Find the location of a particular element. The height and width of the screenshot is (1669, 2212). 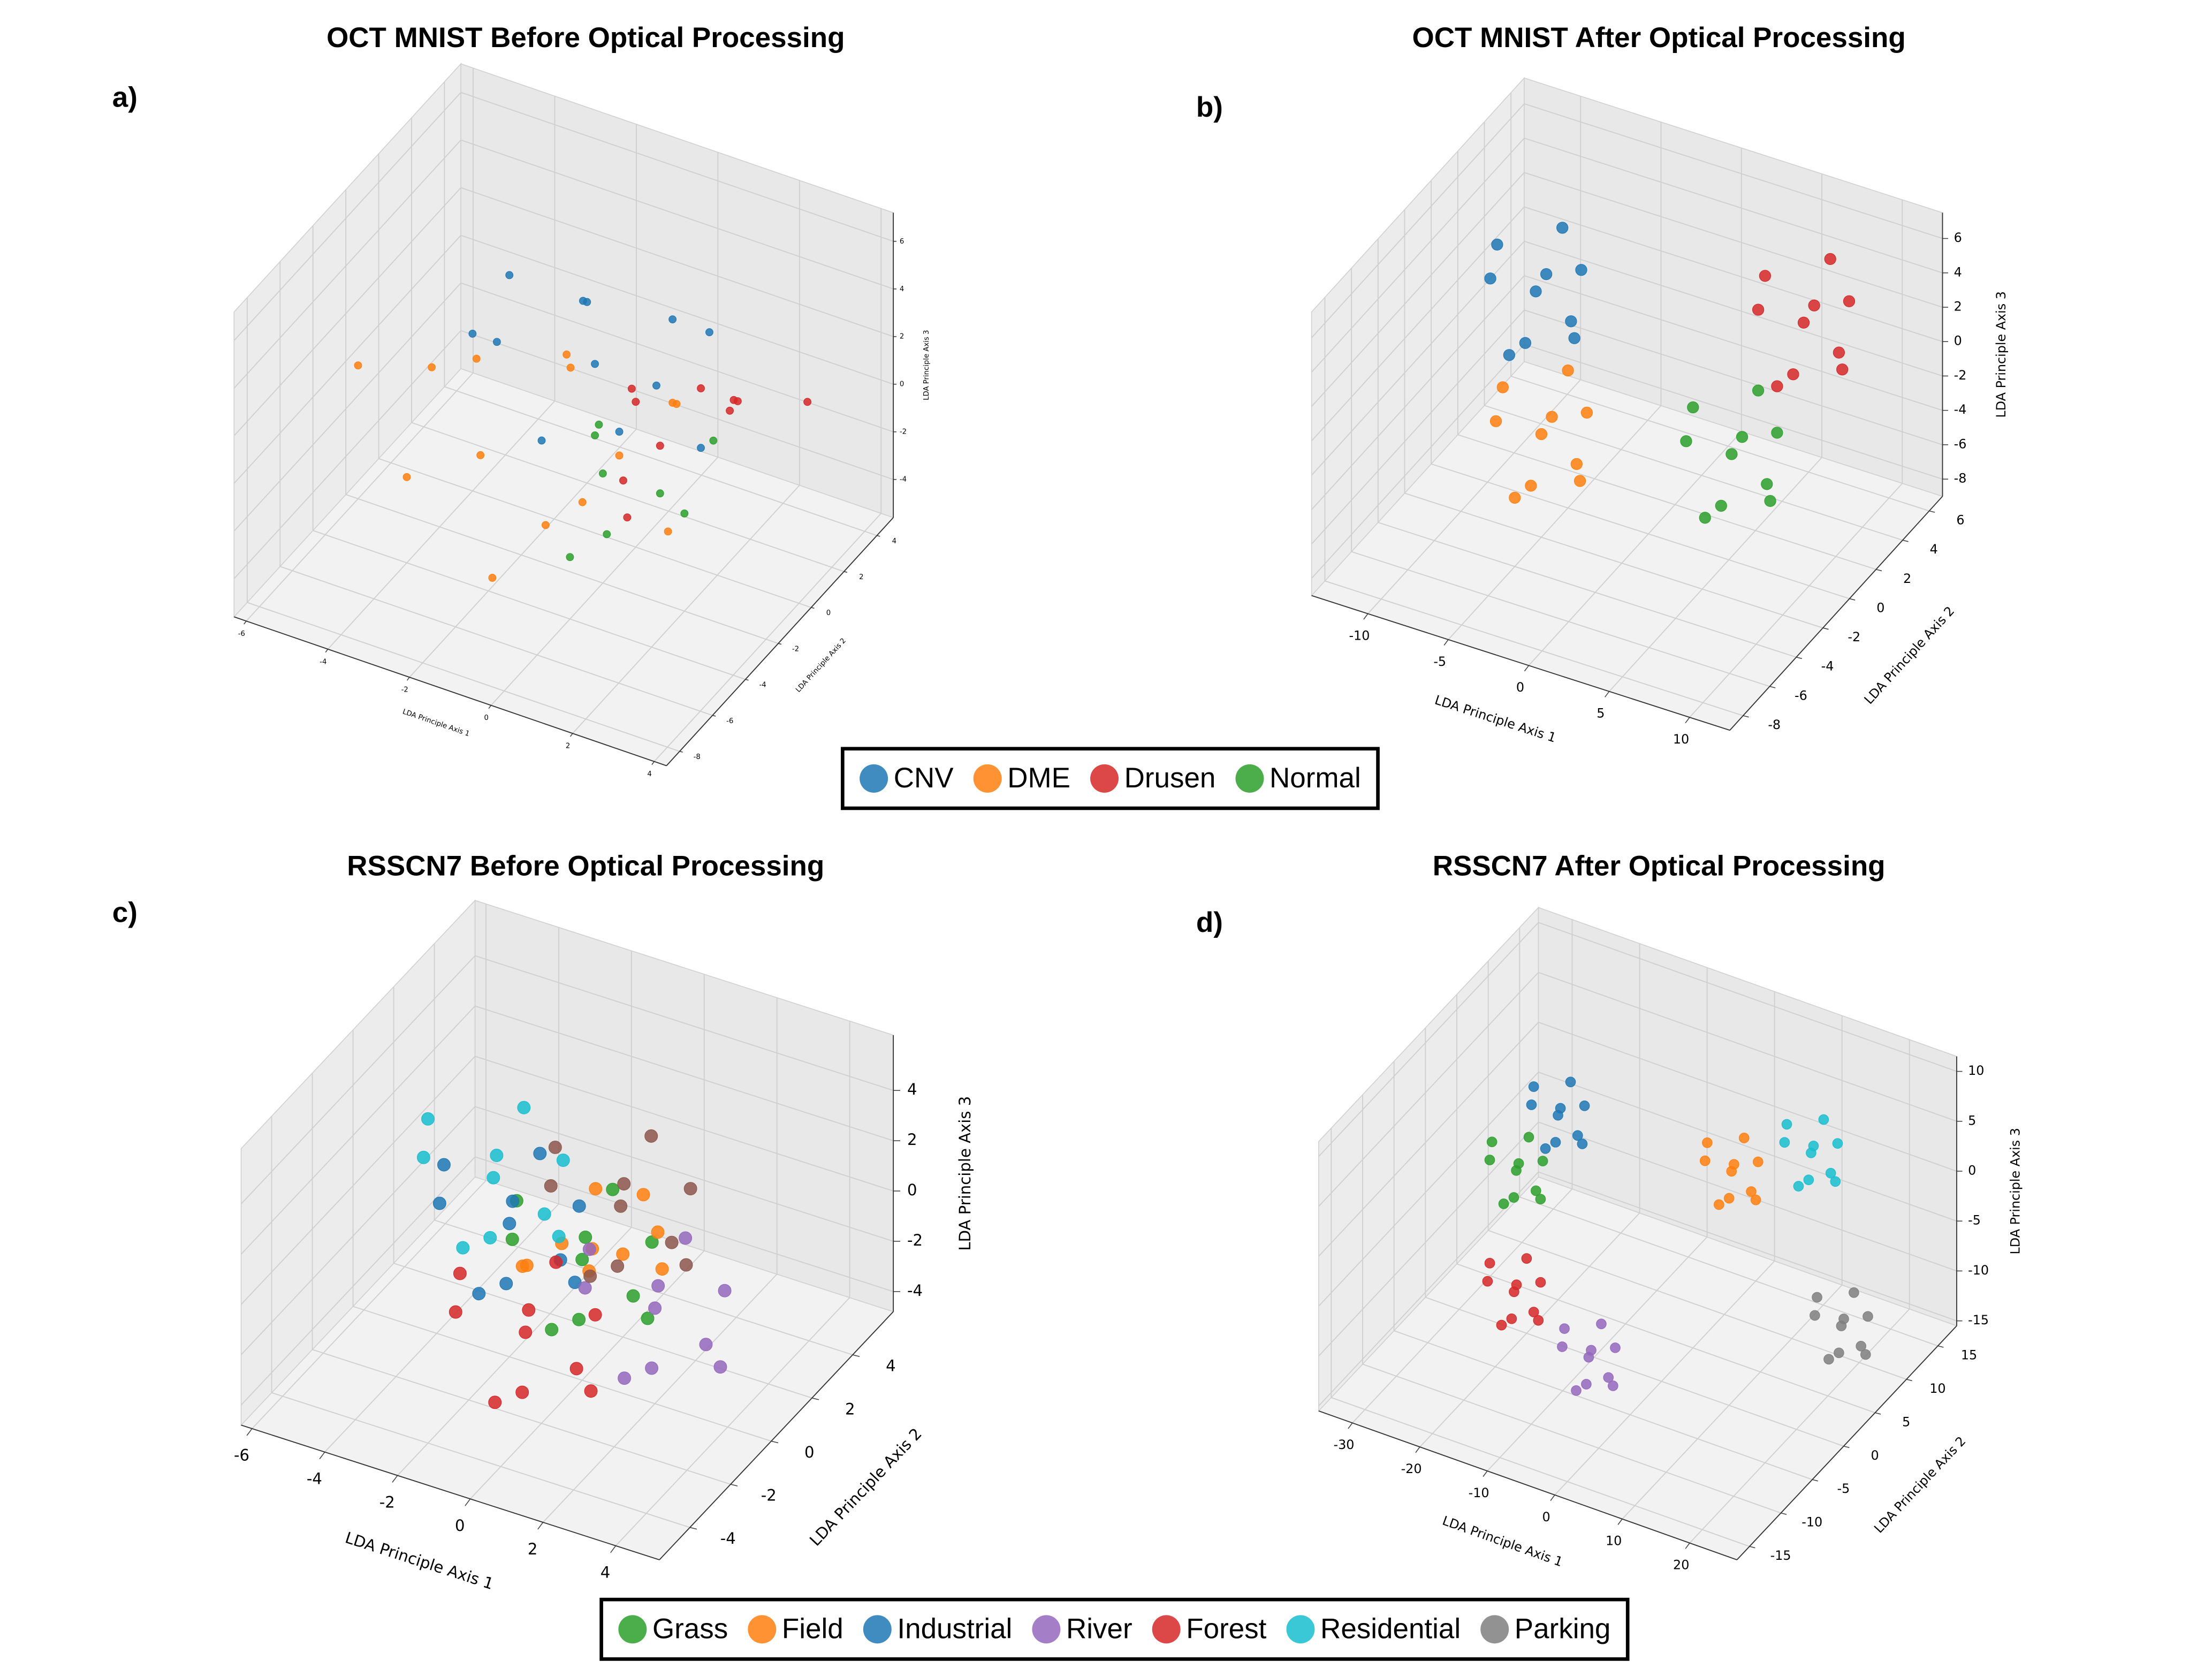

tick-label: 20 is located at coordinates (1681, 1564).